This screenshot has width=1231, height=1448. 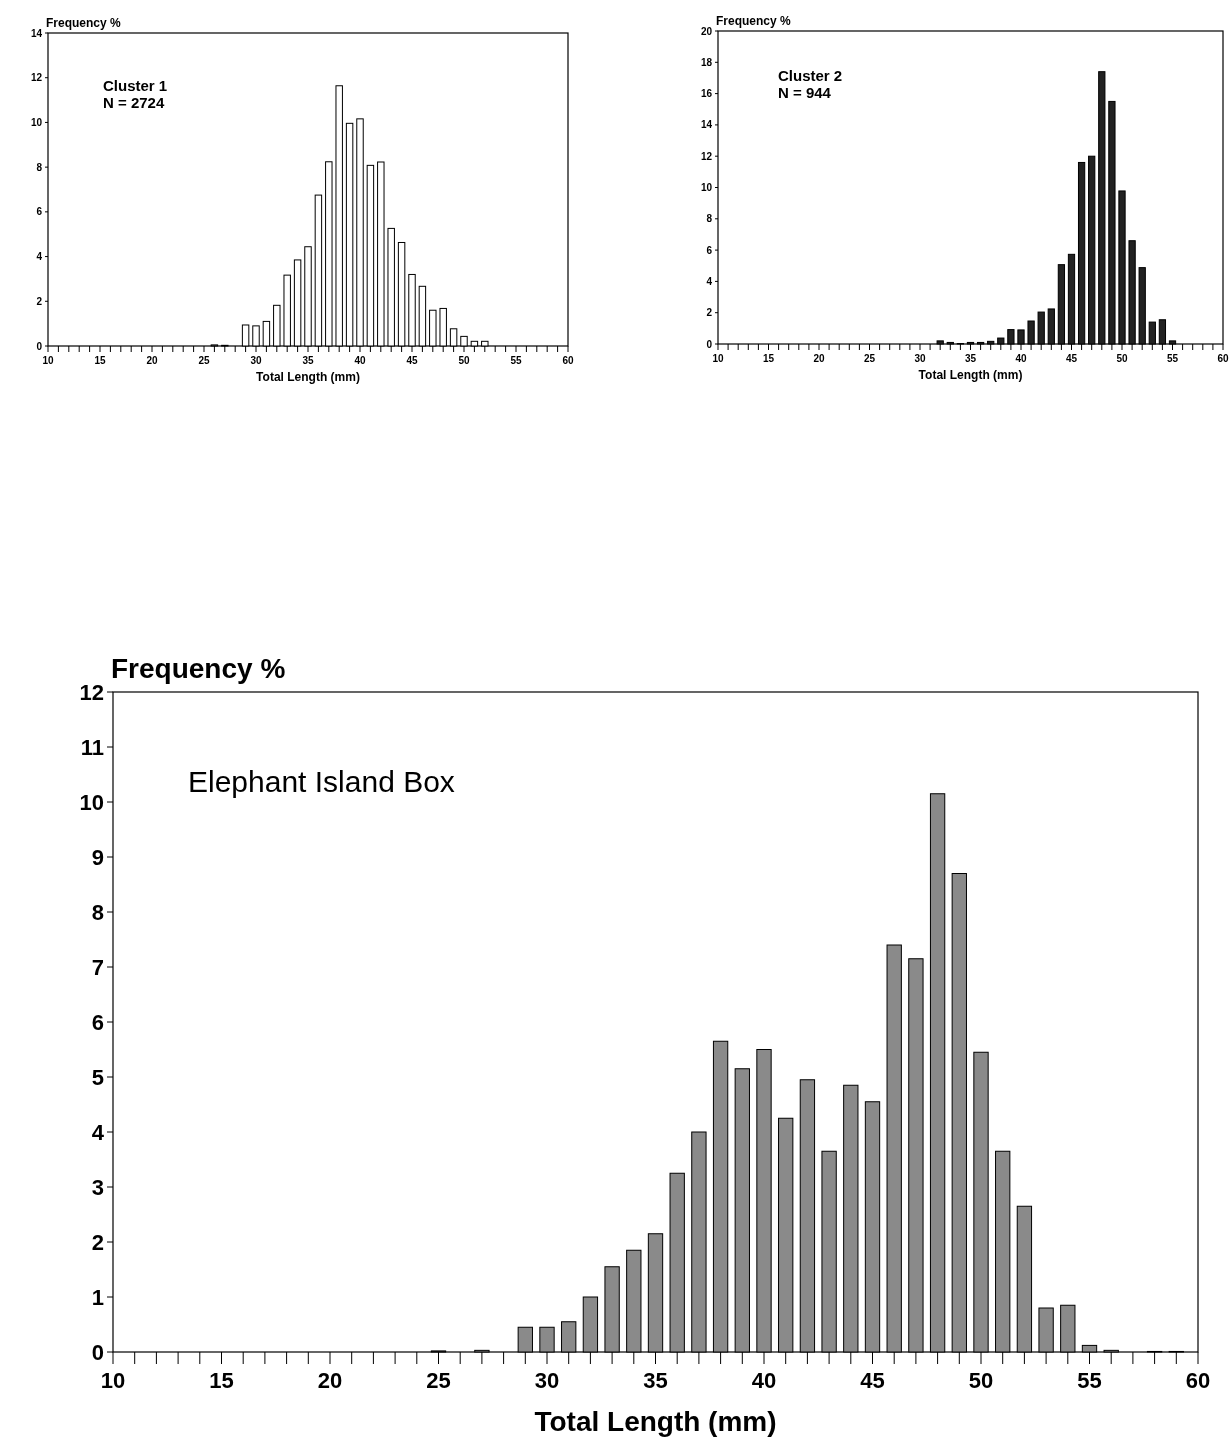 What do you see at coordinates (97, 1297) in the screenshot?
I see `y-tick-label: 1` at bounding box center [97, 1297].